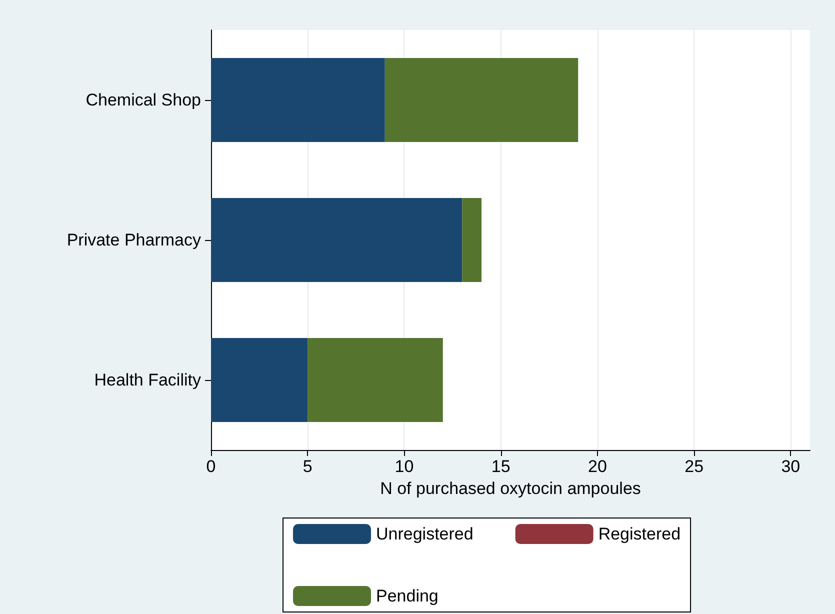  Describe the element at coordinates (694, 466) in the screenshot. I see `x-tick-label: 25` at that location.